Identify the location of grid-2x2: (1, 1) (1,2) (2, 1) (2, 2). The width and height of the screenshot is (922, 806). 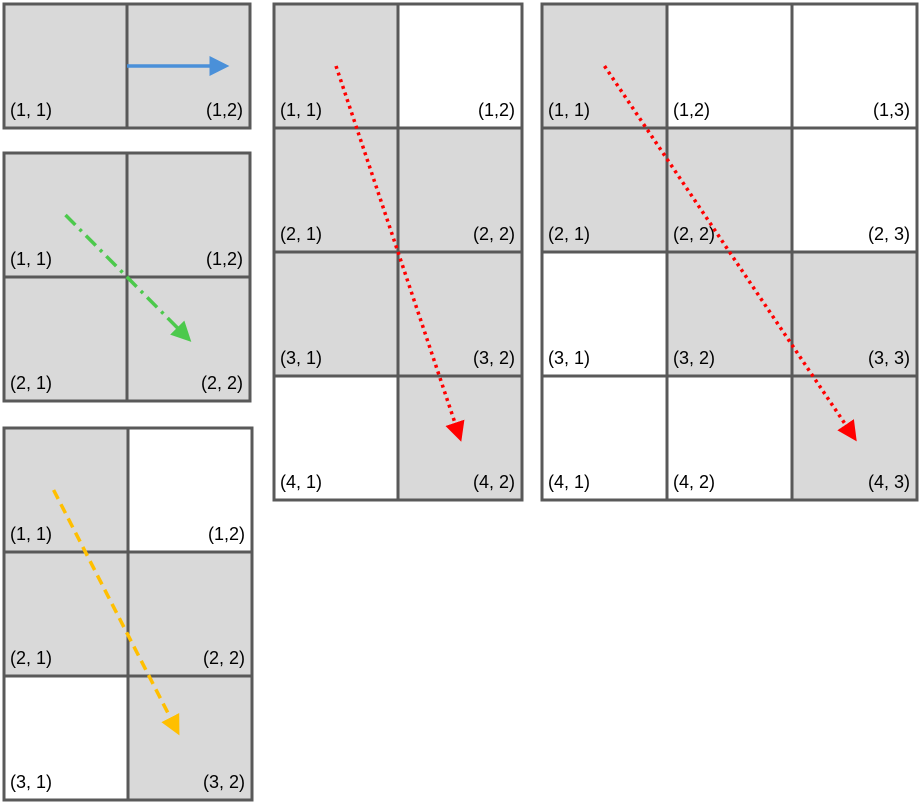
(127, 277).